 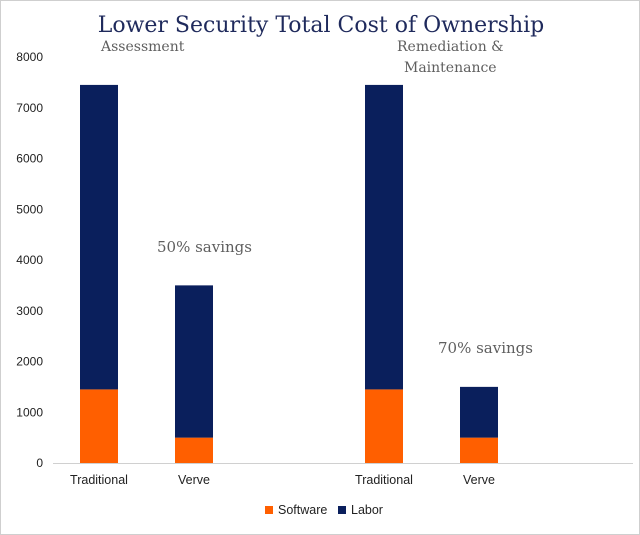 I want to click on group-label-remediation-line1: Remediation &, so click(x=450, y=47).